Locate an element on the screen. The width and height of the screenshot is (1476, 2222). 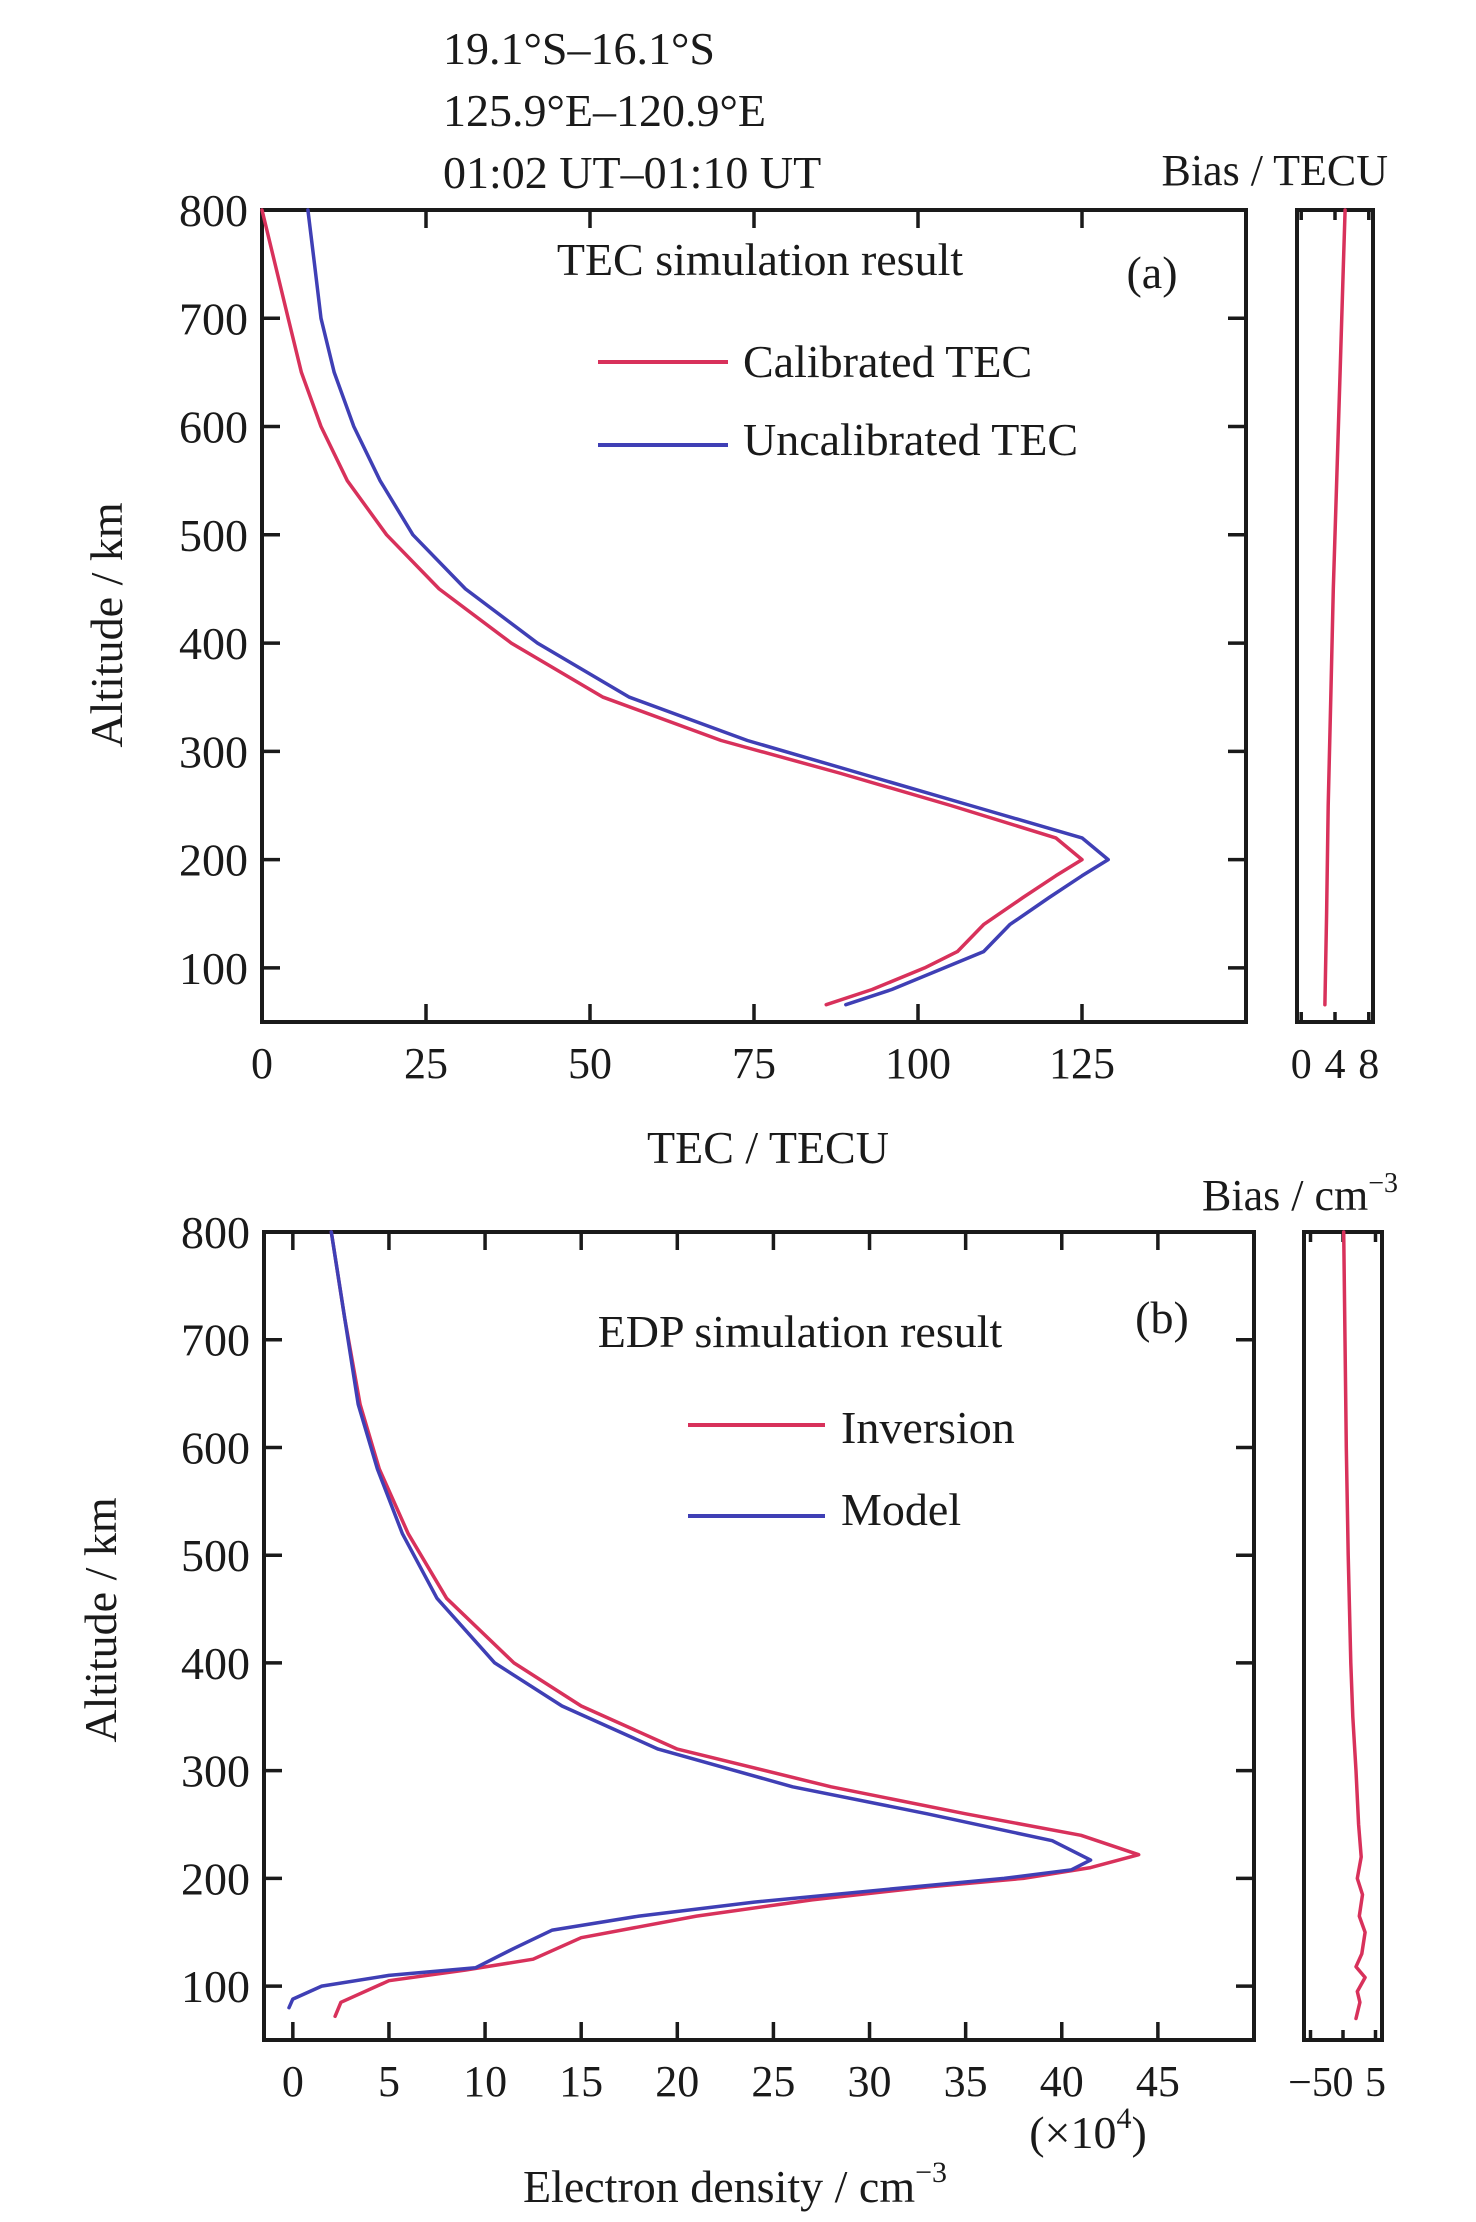
header-lat-range: 19.1°S–16.1°S is located at coordinates (579, 48).